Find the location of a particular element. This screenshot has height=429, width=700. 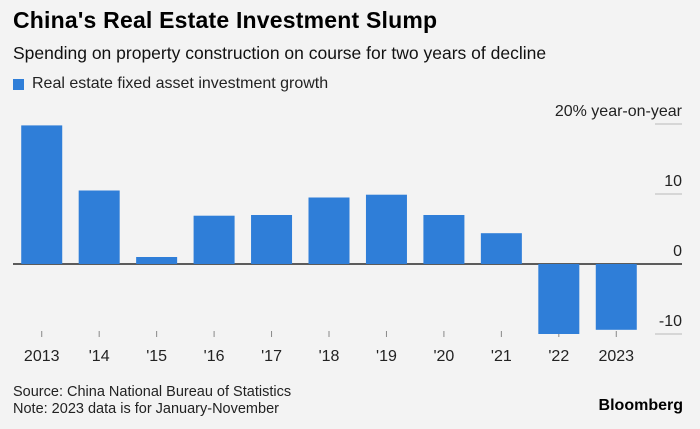

legend-swatch is located at coordinates (18, 84).